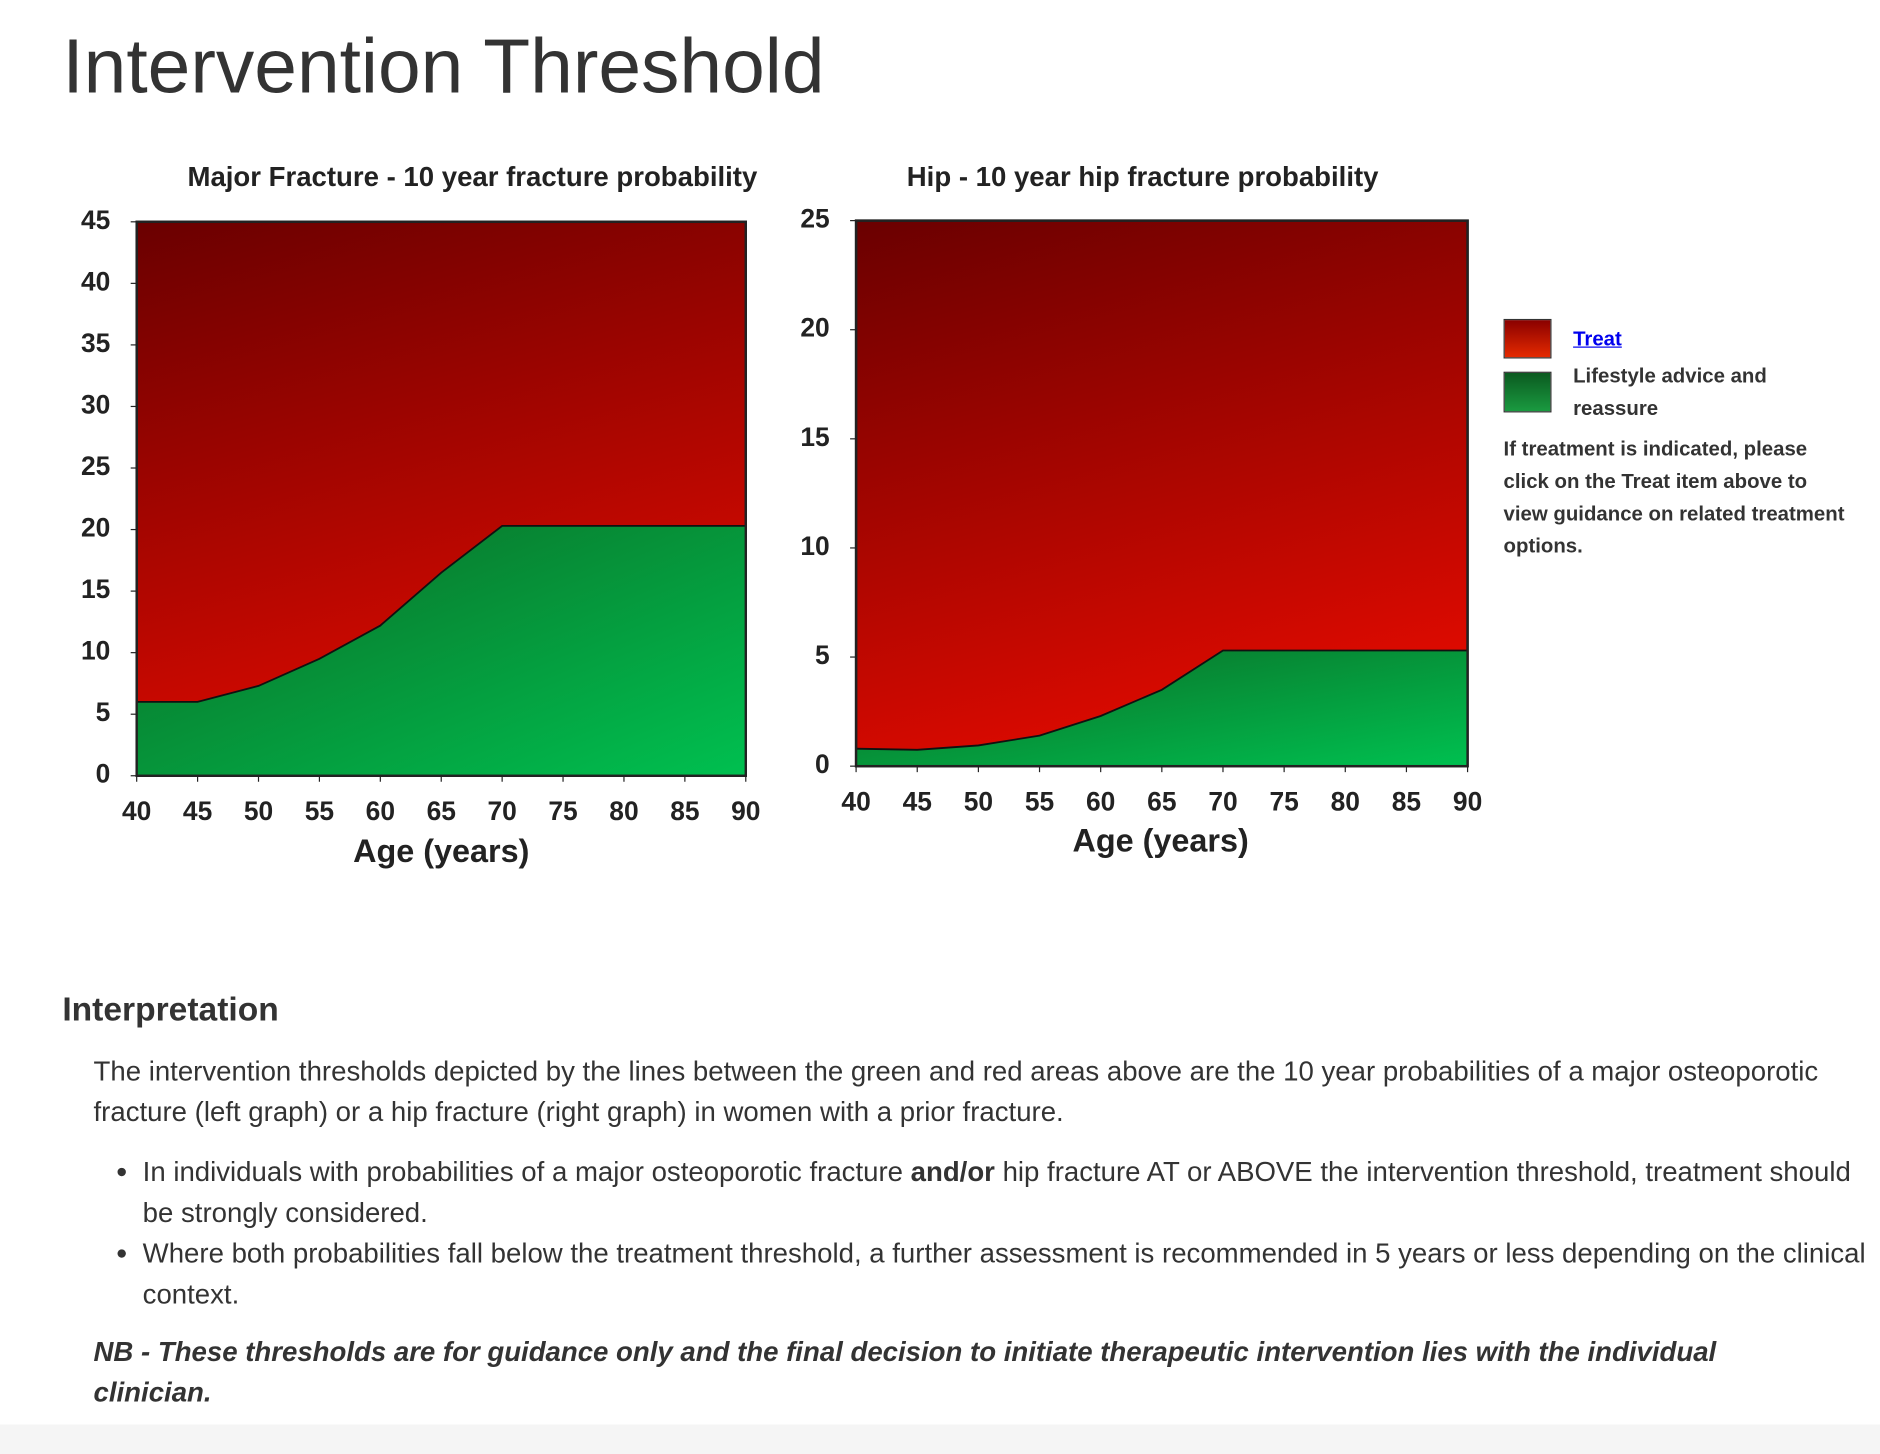 This screenshot has height=1454, width=1880. I want to click on y-tick-label: 45, so click(95, 220).